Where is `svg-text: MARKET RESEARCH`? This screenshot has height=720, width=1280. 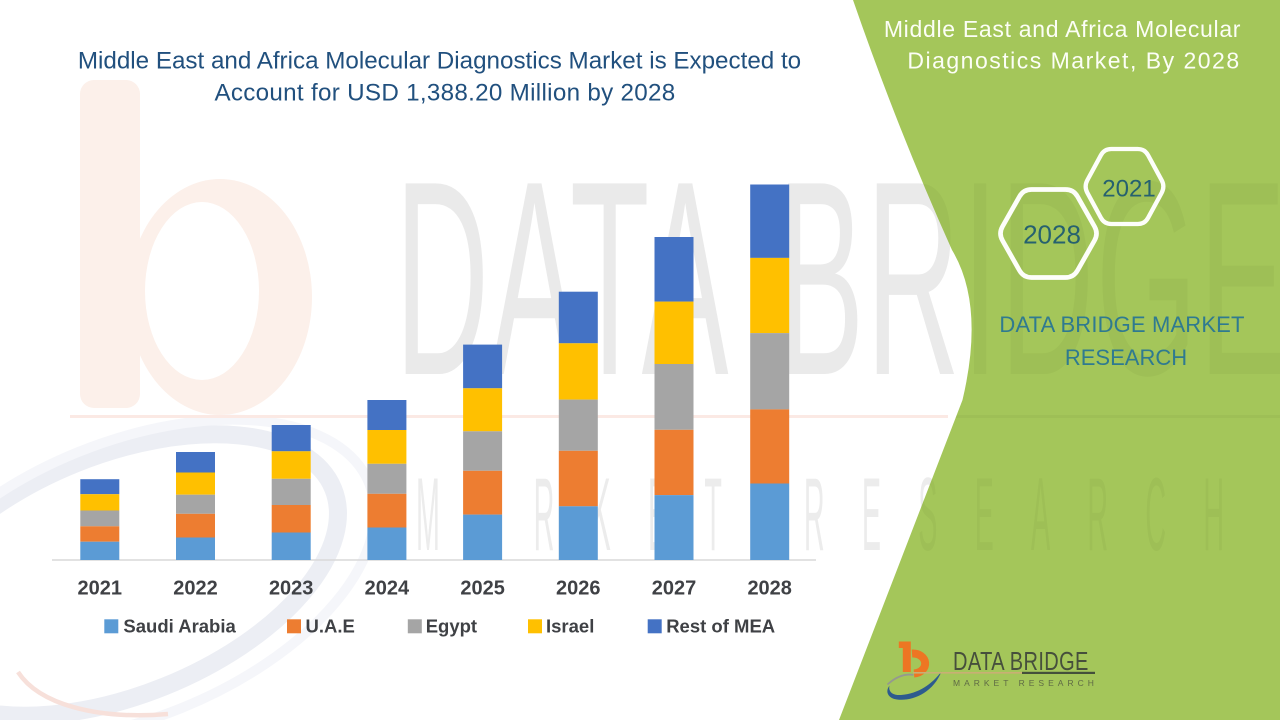 svg-text: MARKET RESEARCH is located at coordinates (1025, 683).